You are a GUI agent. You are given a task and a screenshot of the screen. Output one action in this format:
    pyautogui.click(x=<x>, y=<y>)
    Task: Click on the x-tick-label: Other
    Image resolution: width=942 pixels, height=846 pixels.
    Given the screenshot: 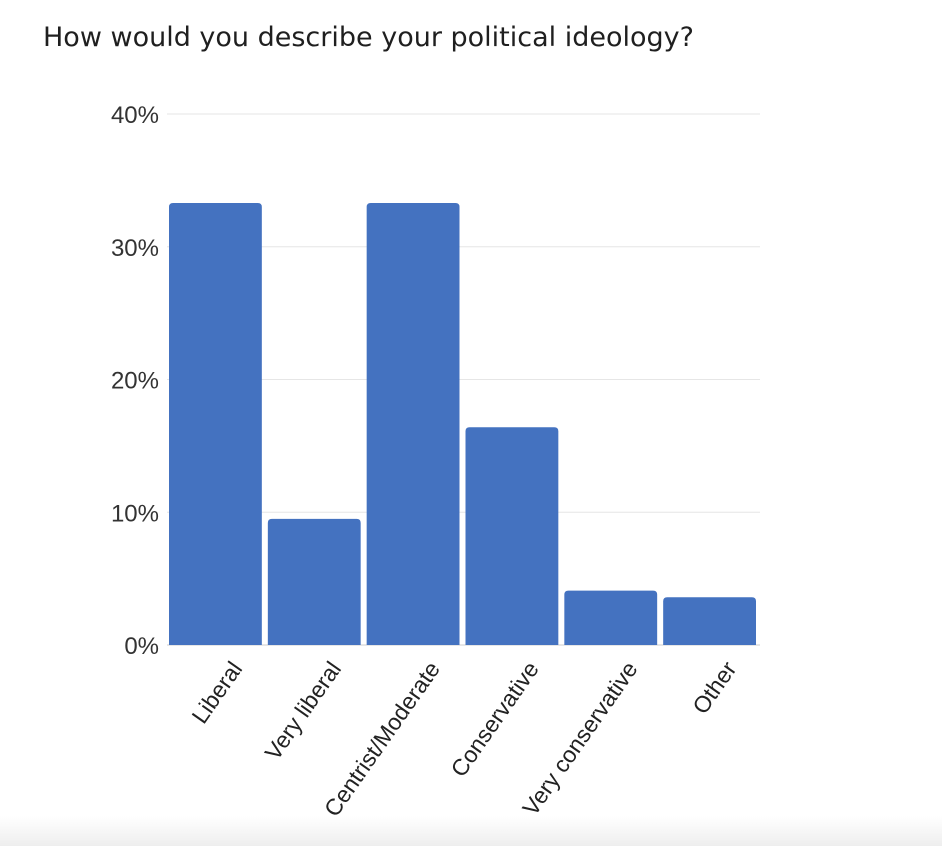 What is the action you would take?
    pyautogui.click(x=714, y=687)
    